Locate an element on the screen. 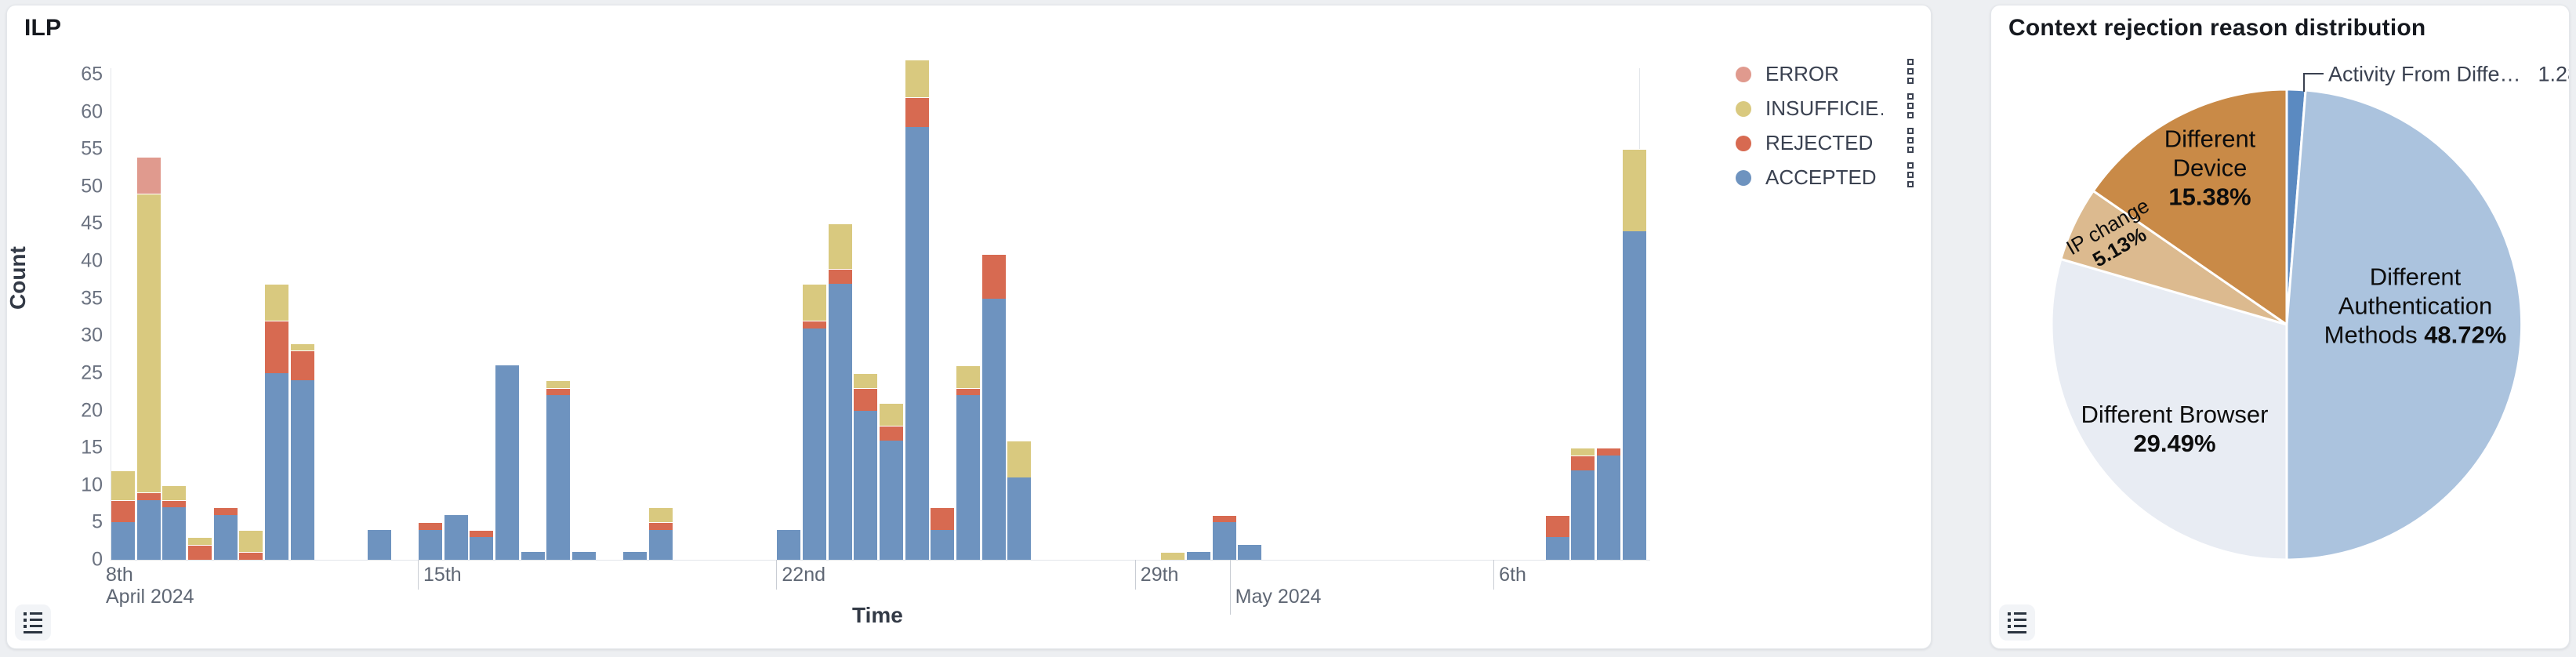  x-axis-tick is located at coordinates (1494, 575).